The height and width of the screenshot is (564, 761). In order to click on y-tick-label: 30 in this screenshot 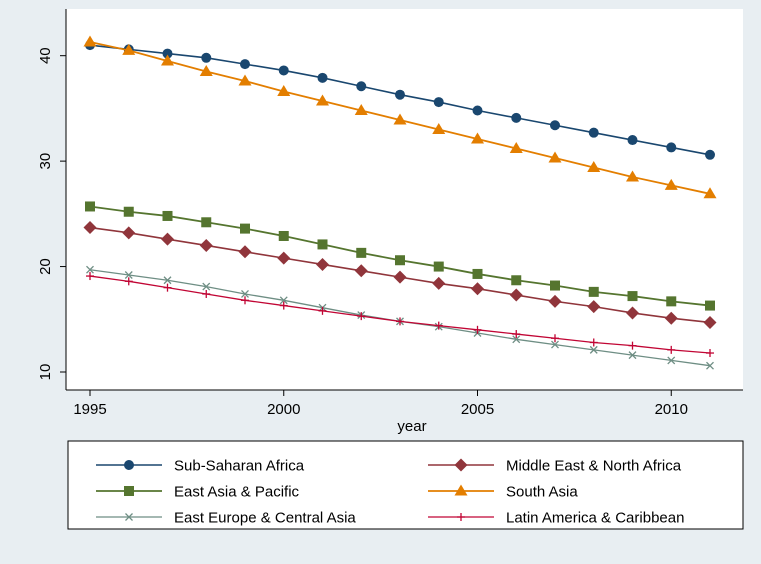, I will do `click(45, 161)`.